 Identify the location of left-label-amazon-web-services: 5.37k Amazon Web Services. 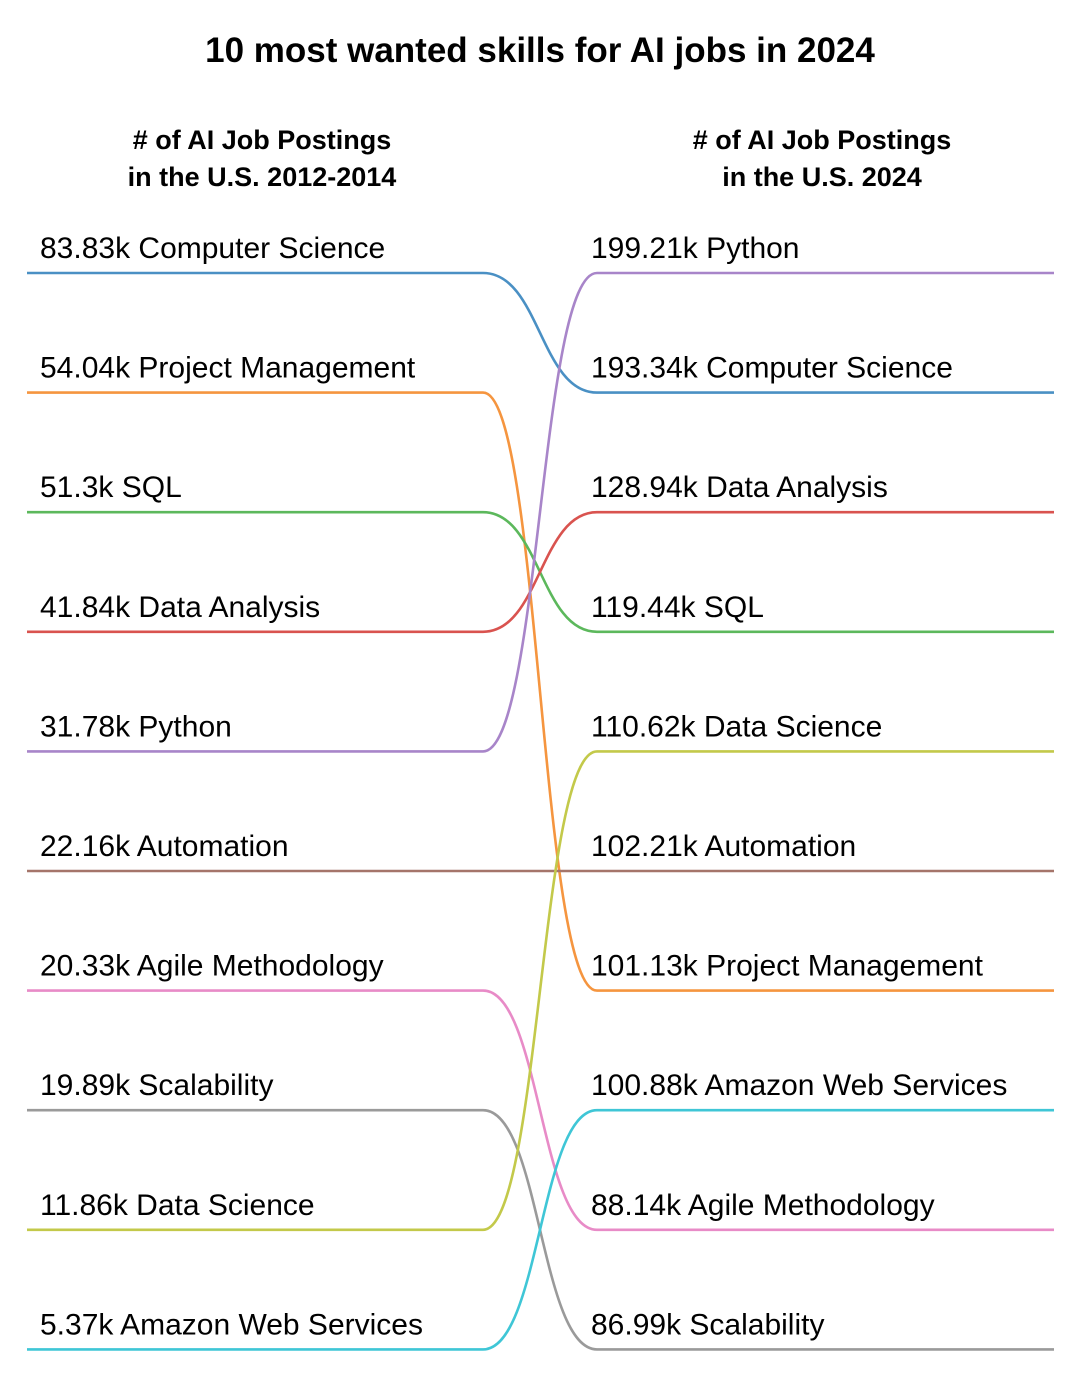
(231, 1324).